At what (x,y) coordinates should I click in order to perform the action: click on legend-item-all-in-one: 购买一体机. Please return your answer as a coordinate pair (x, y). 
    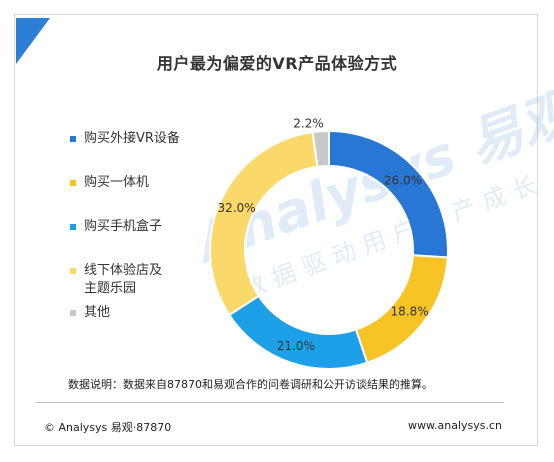
    Looking at the image, I should click on (135, 183).